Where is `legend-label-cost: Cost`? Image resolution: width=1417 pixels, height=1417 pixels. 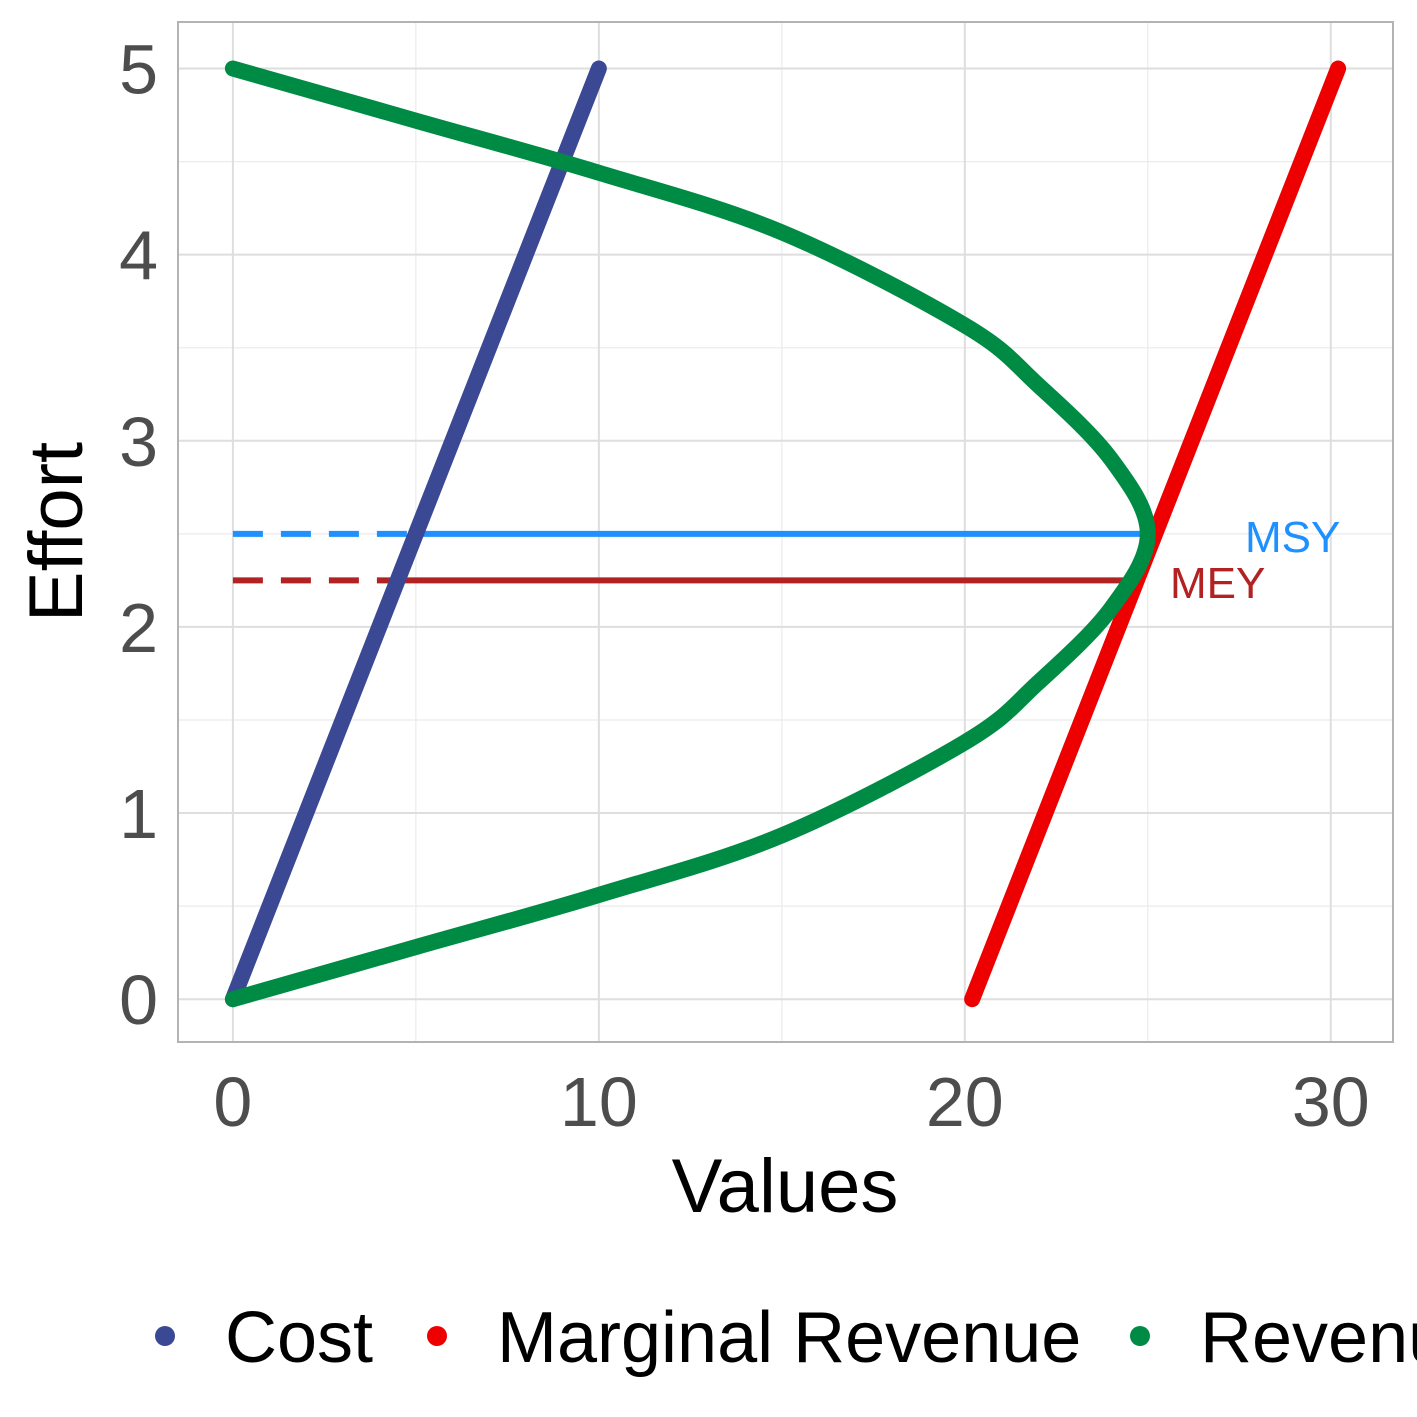 legend-label-cost: Cost is located at coordinates (299, 1338).